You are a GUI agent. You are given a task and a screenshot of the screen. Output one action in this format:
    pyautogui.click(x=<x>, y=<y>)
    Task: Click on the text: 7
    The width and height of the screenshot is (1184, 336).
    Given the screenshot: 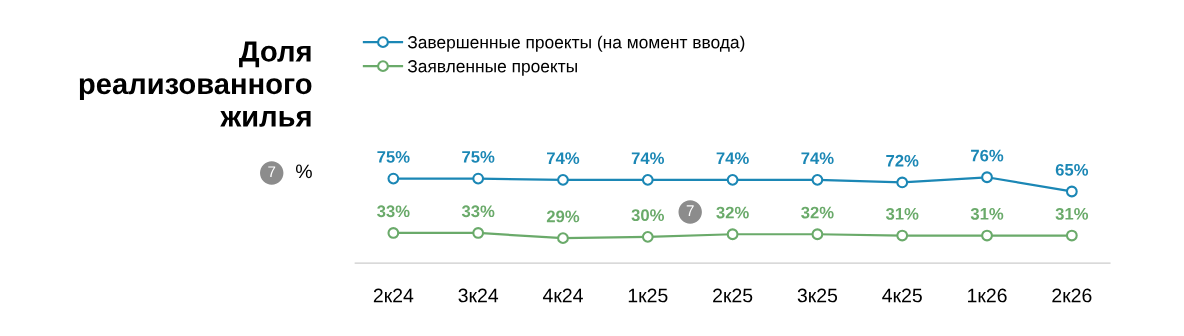 What is the action you would take?
    pyautogui.click(x=272, y=171)
    